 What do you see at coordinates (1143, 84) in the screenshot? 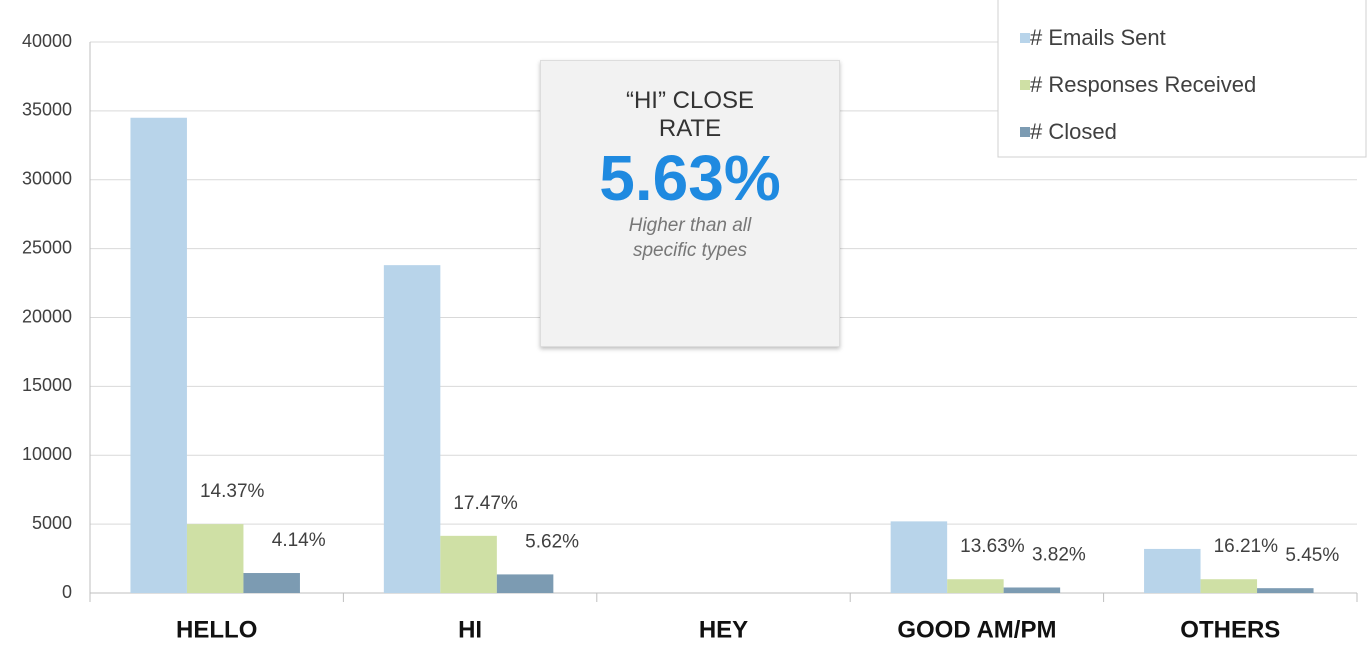
I see `legend-label: # Responses Received` at bounding box center [1143, 84].